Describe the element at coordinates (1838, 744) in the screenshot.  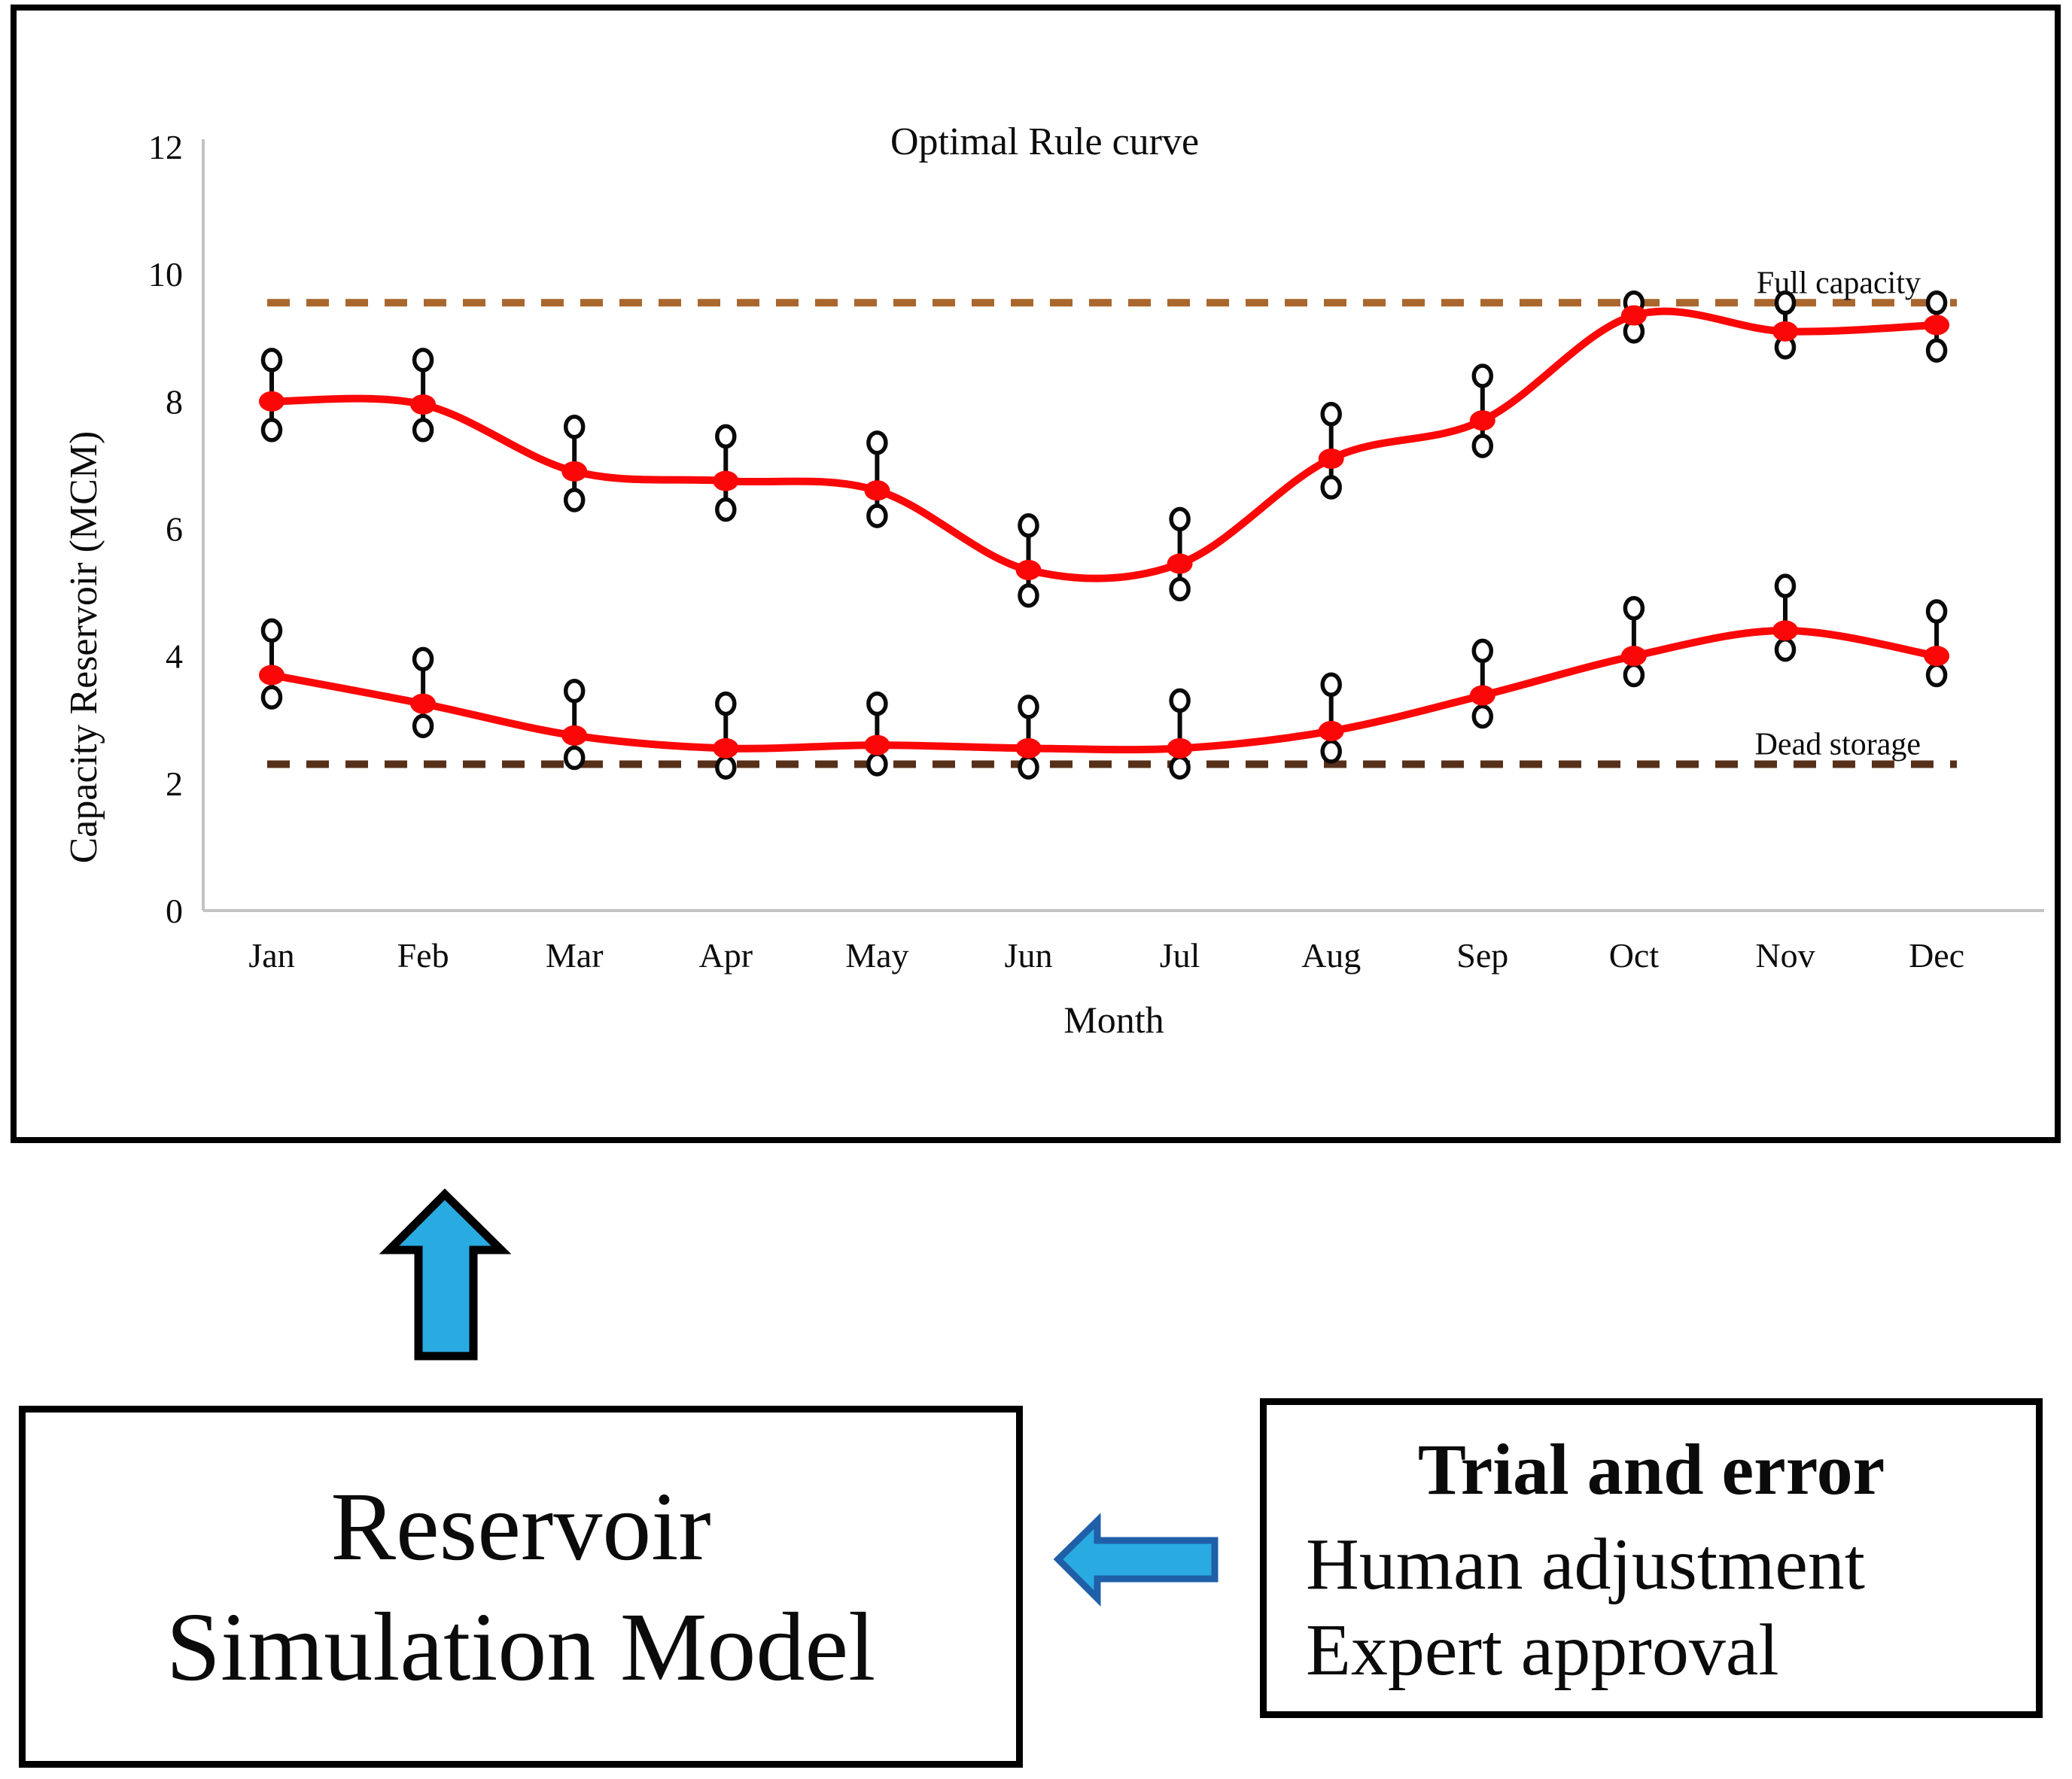
I see `dead-storage-label: Dead storage` at that location.